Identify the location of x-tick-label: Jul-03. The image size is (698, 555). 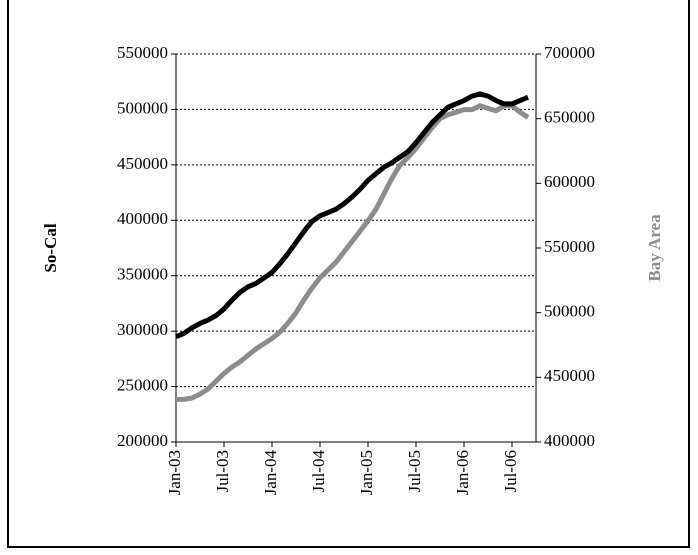
(222, 471).